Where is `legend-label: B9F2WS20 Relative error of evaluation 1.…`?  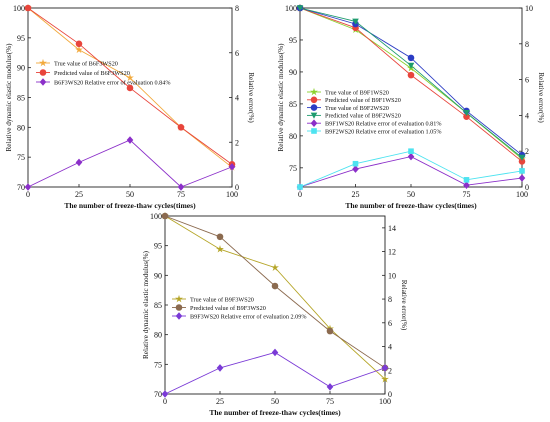
legend-label: B9F2WS20 Relative error of evaluation 1.… is located at coordinates (383, 131).